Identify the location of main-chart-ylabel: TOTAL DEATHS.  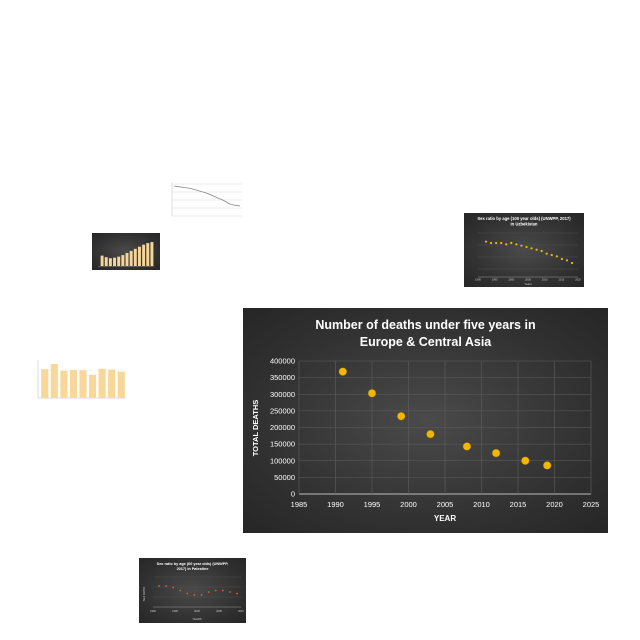
(255, 428).